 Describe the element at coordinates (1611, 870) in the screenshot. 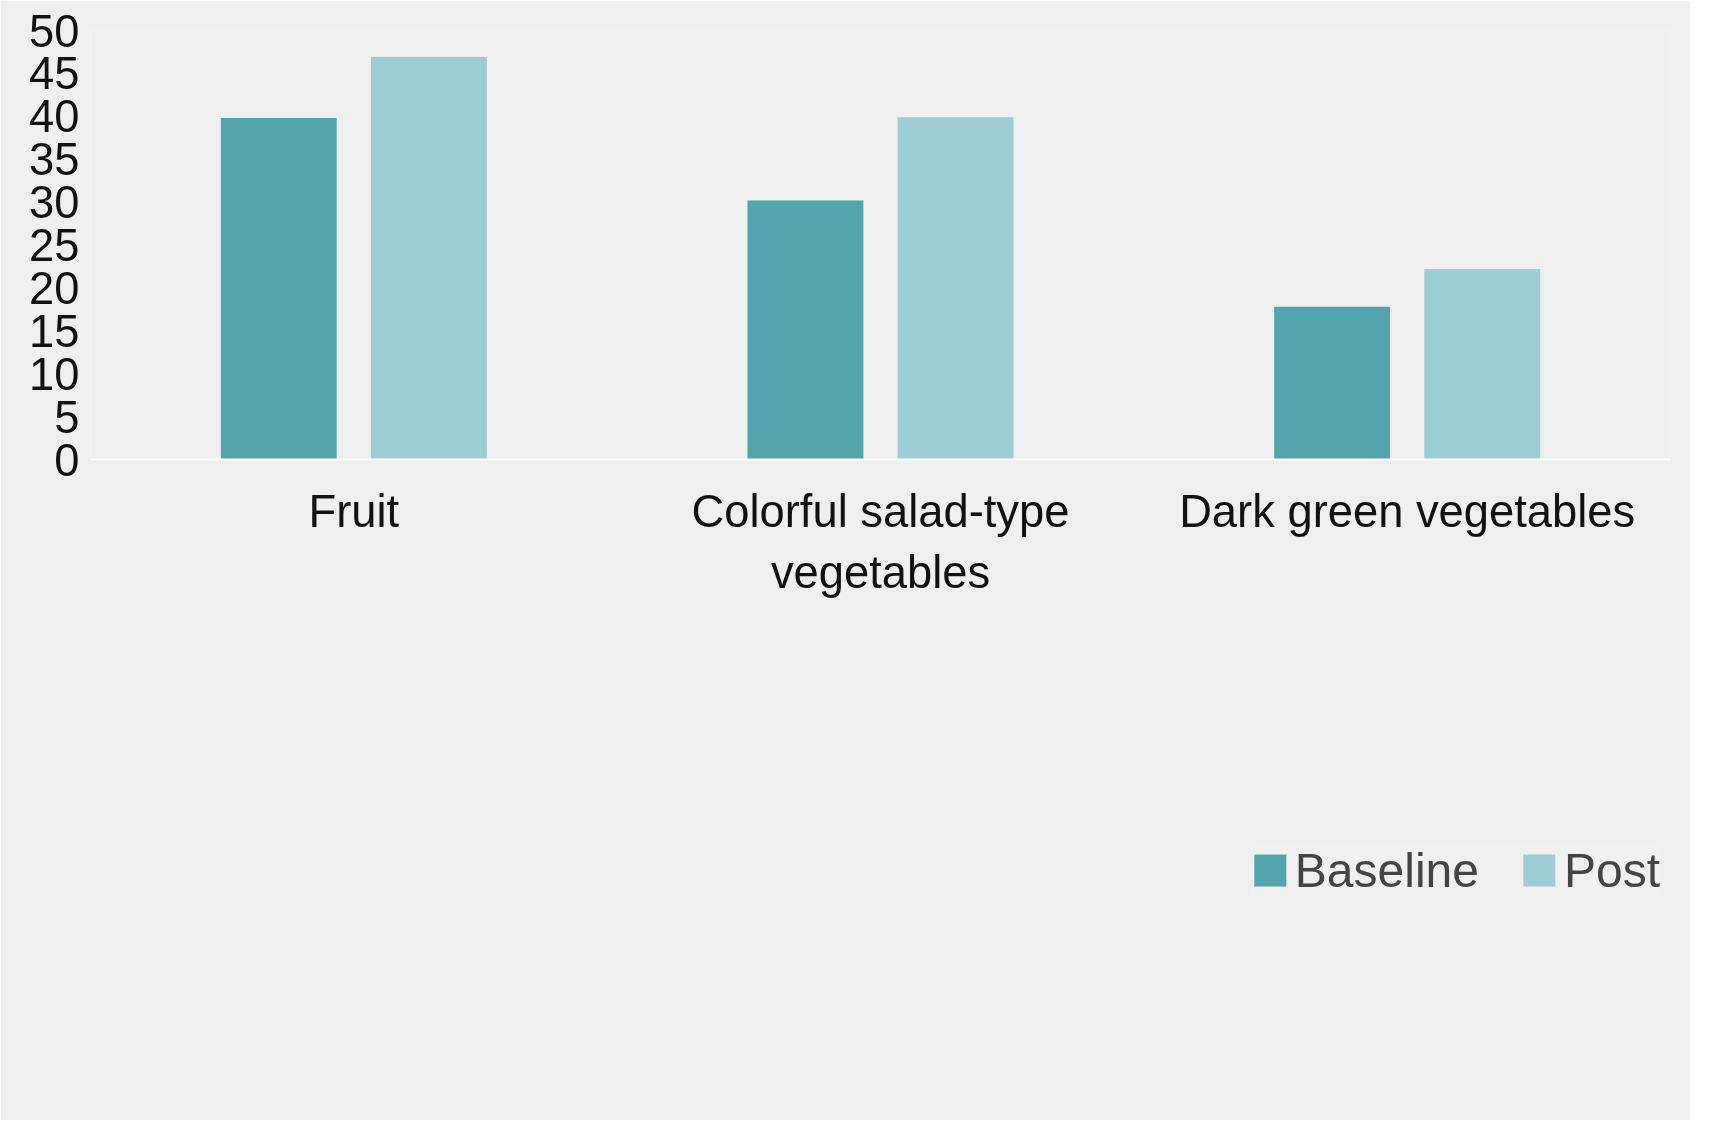

I see `legend-label: Post` at that location.